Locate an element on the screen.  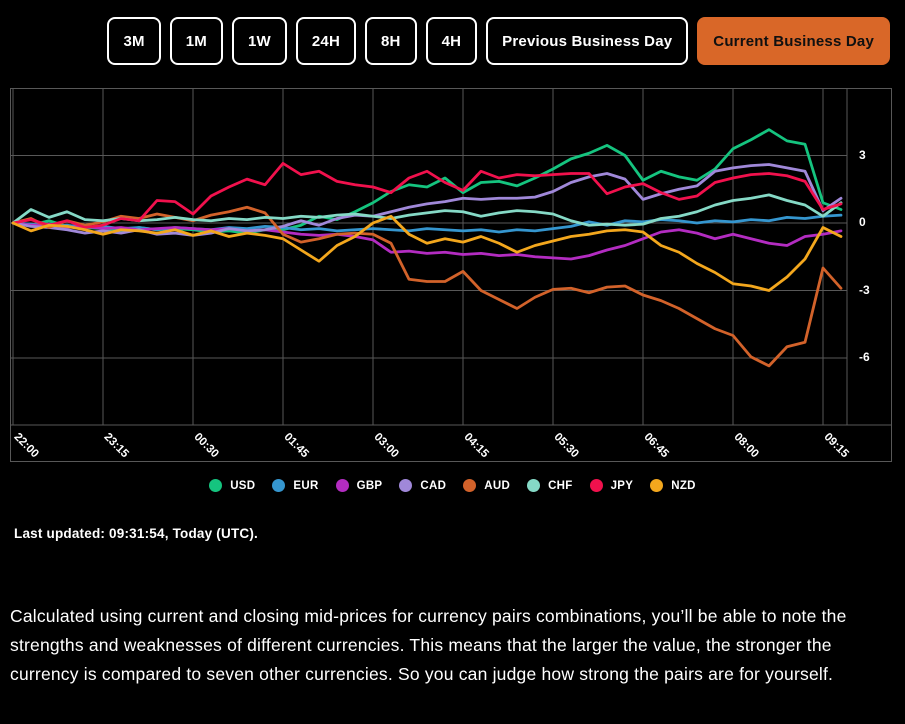
y-tick-label: -3 is located at coordinates (864, 289).